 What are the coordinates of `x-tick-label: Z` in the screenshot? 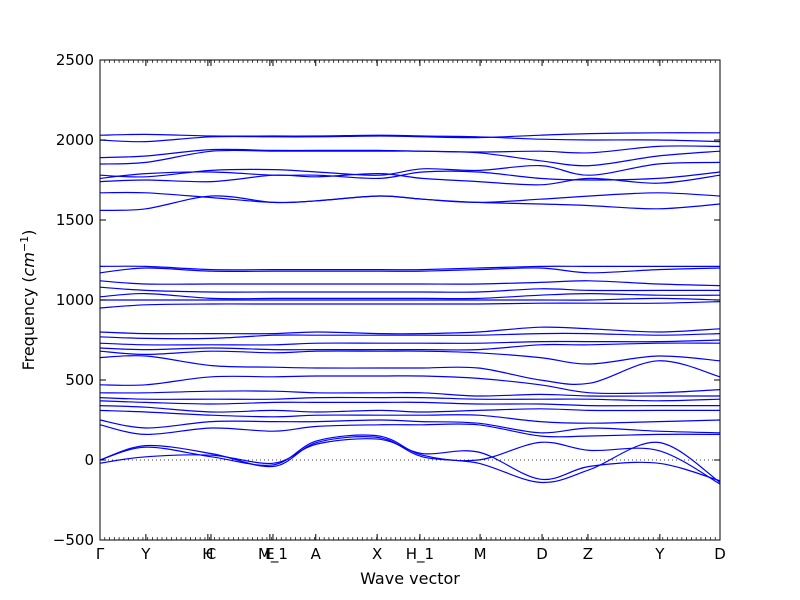 It's located at (588, 554).